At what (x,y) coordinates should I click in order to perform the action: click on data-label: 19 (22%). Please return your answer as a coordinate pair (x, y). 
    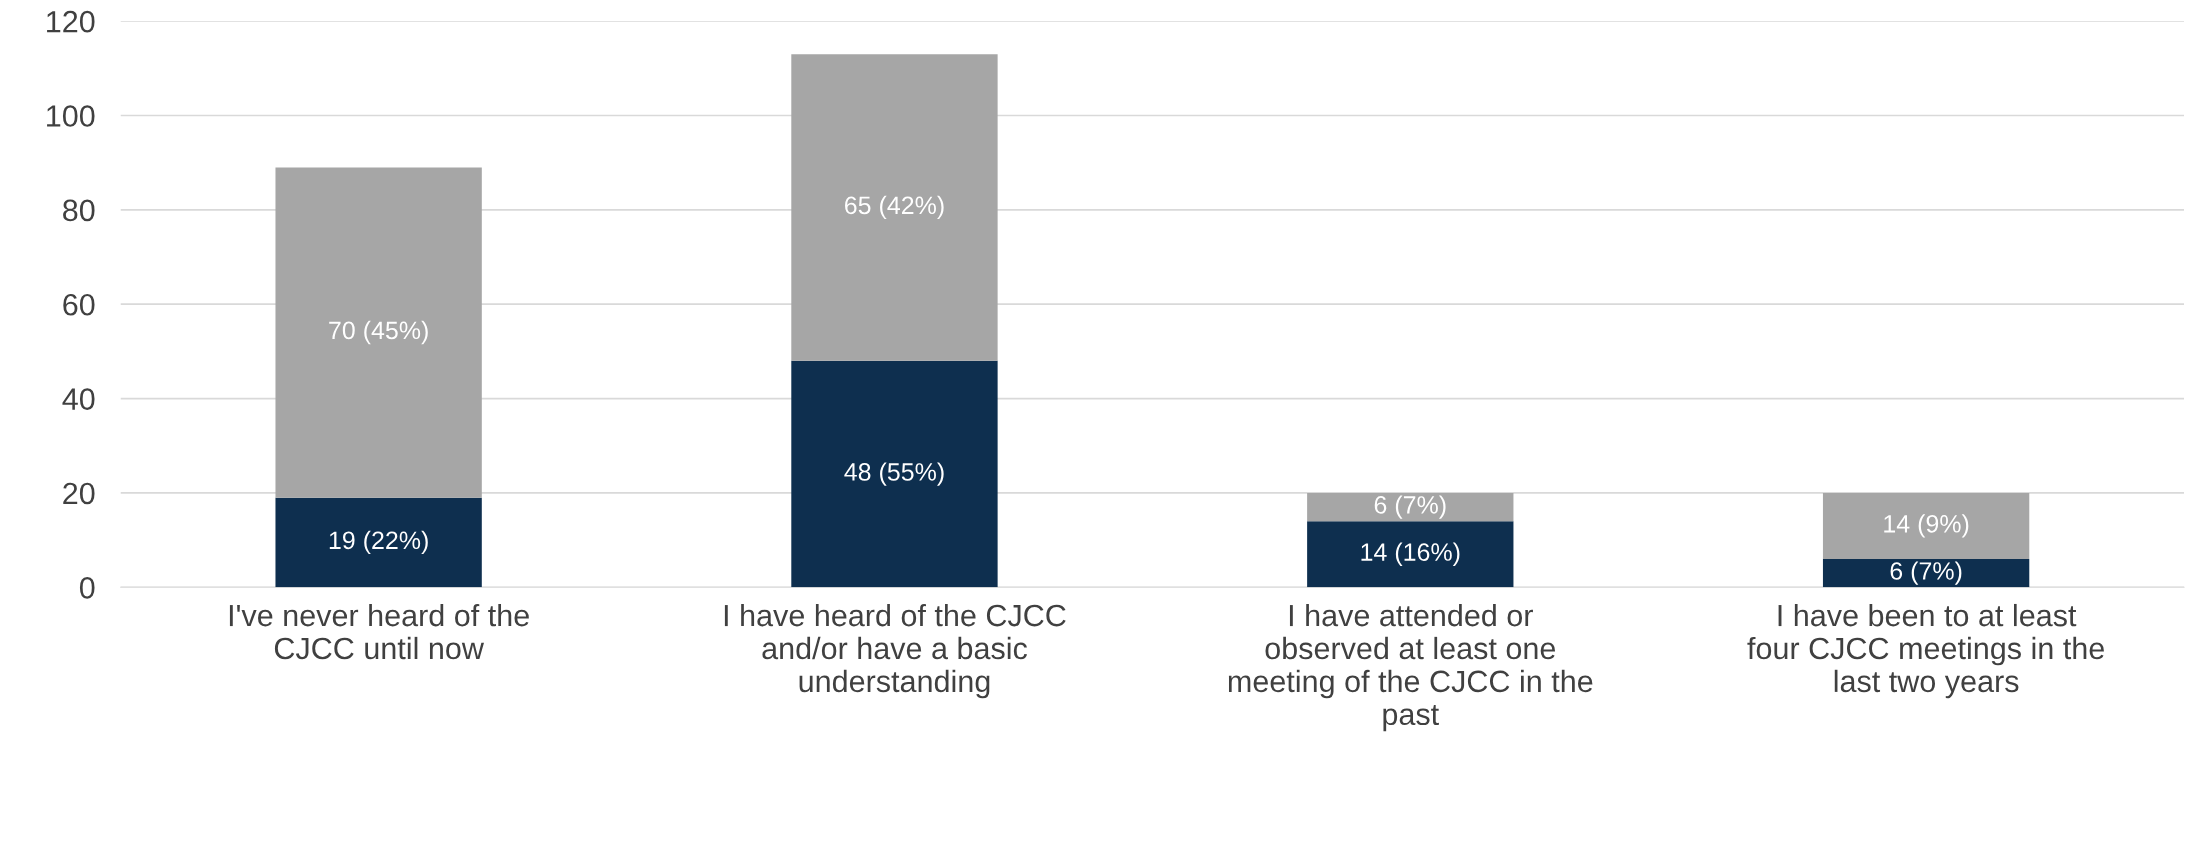
    Looking at the image, I should click on (378, 542).